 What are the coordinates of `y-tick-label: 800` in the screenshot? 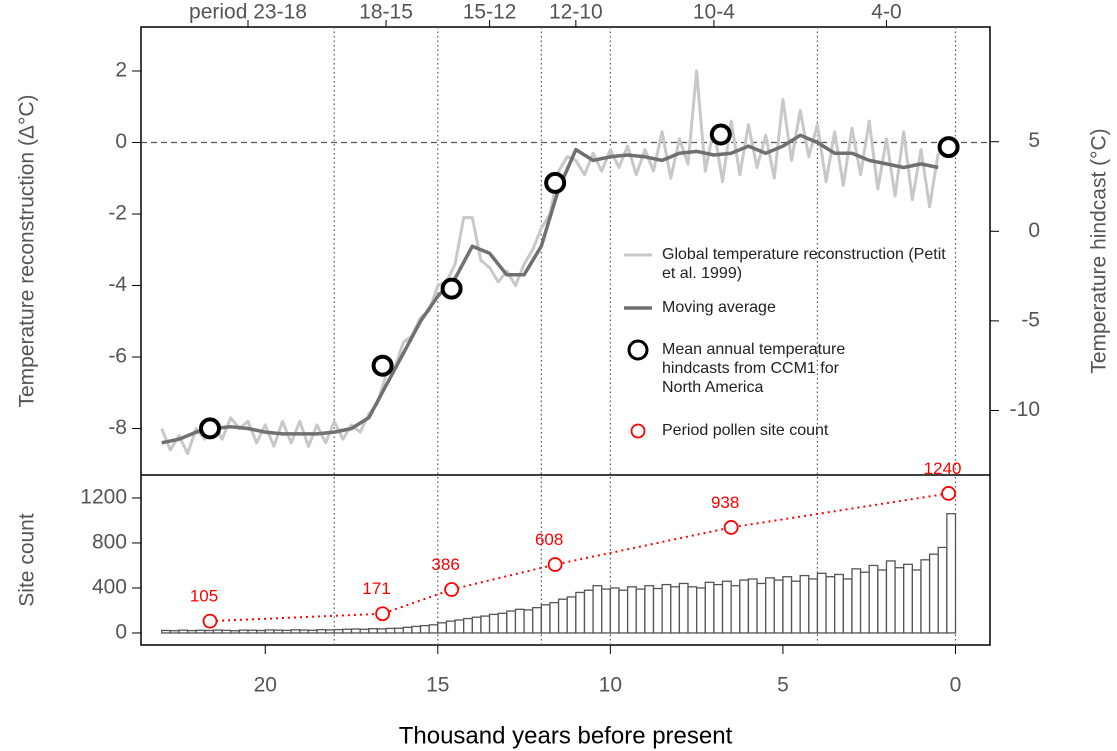 It's located at (109, 542).